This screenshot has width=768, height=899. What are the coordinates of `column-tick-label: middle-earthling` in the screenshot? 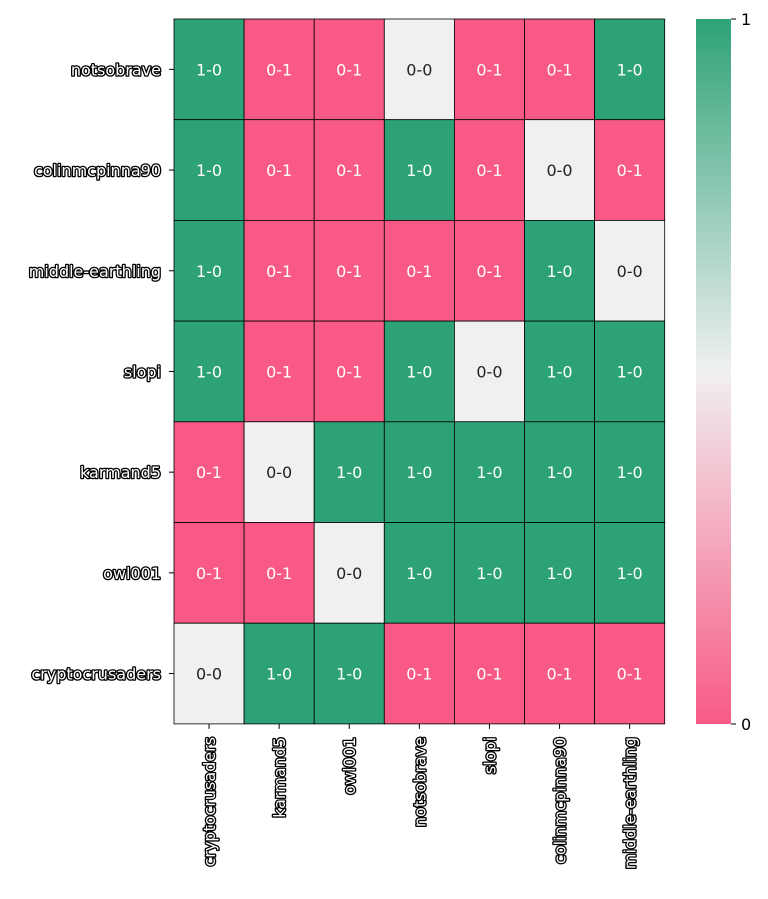 It's located at (630, 803).